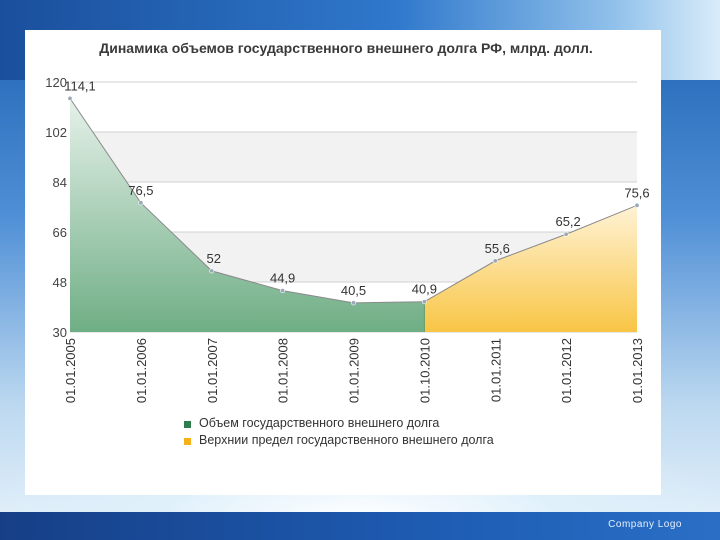 The height and width of the screenshot is (540, 720). Describe the element at coordinates (319, 423) in the screenshot. I see `legend-label-debt: Объем государственного внешнего долга` at that location.